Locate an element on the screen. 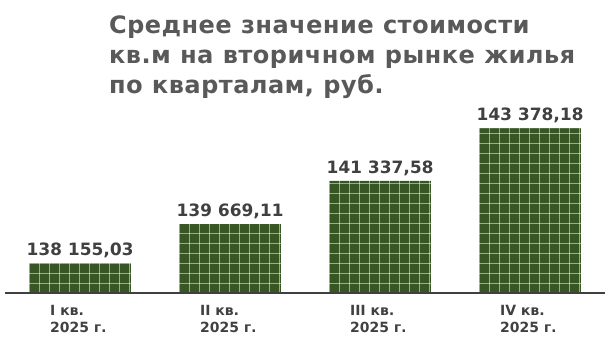  x-tick-label: III кв. 2025 г. is located at coordinates (378, 319).